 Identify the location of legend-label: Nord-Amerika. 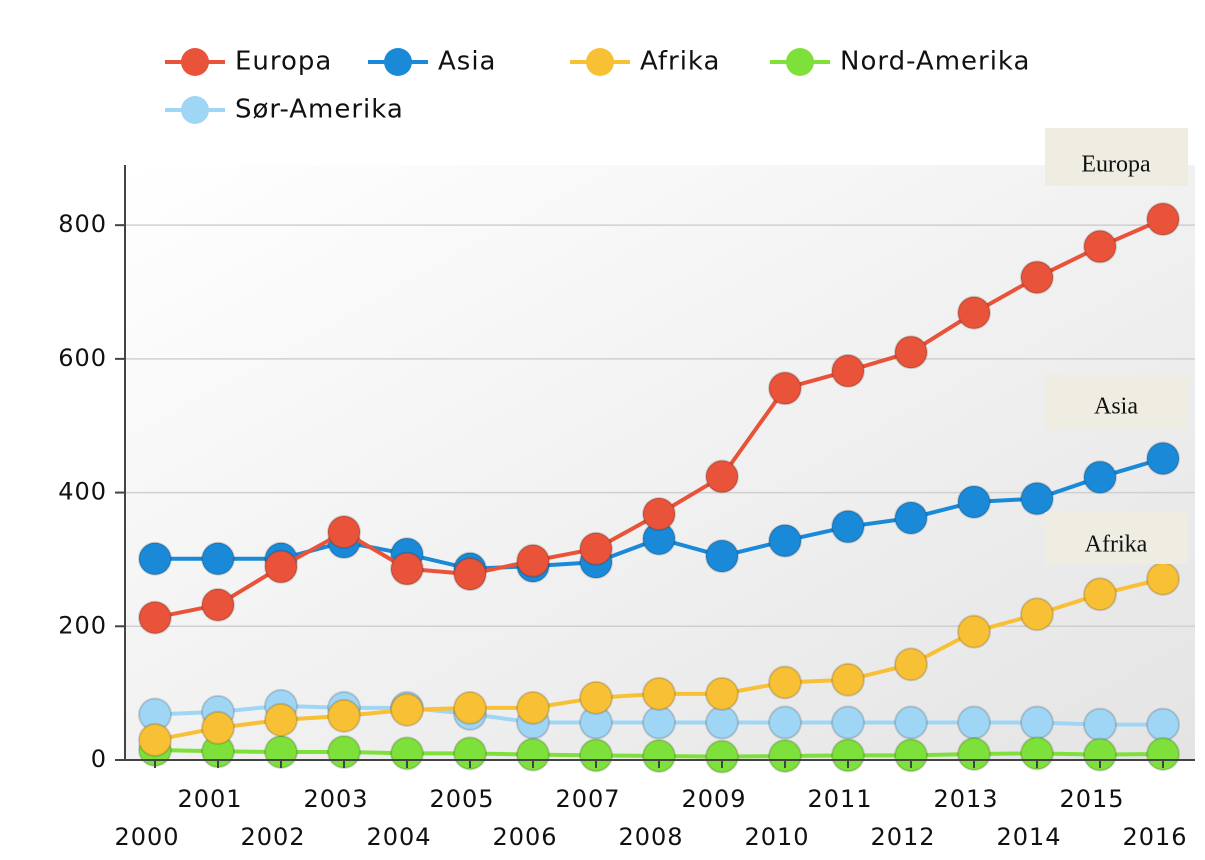
(935, 62).